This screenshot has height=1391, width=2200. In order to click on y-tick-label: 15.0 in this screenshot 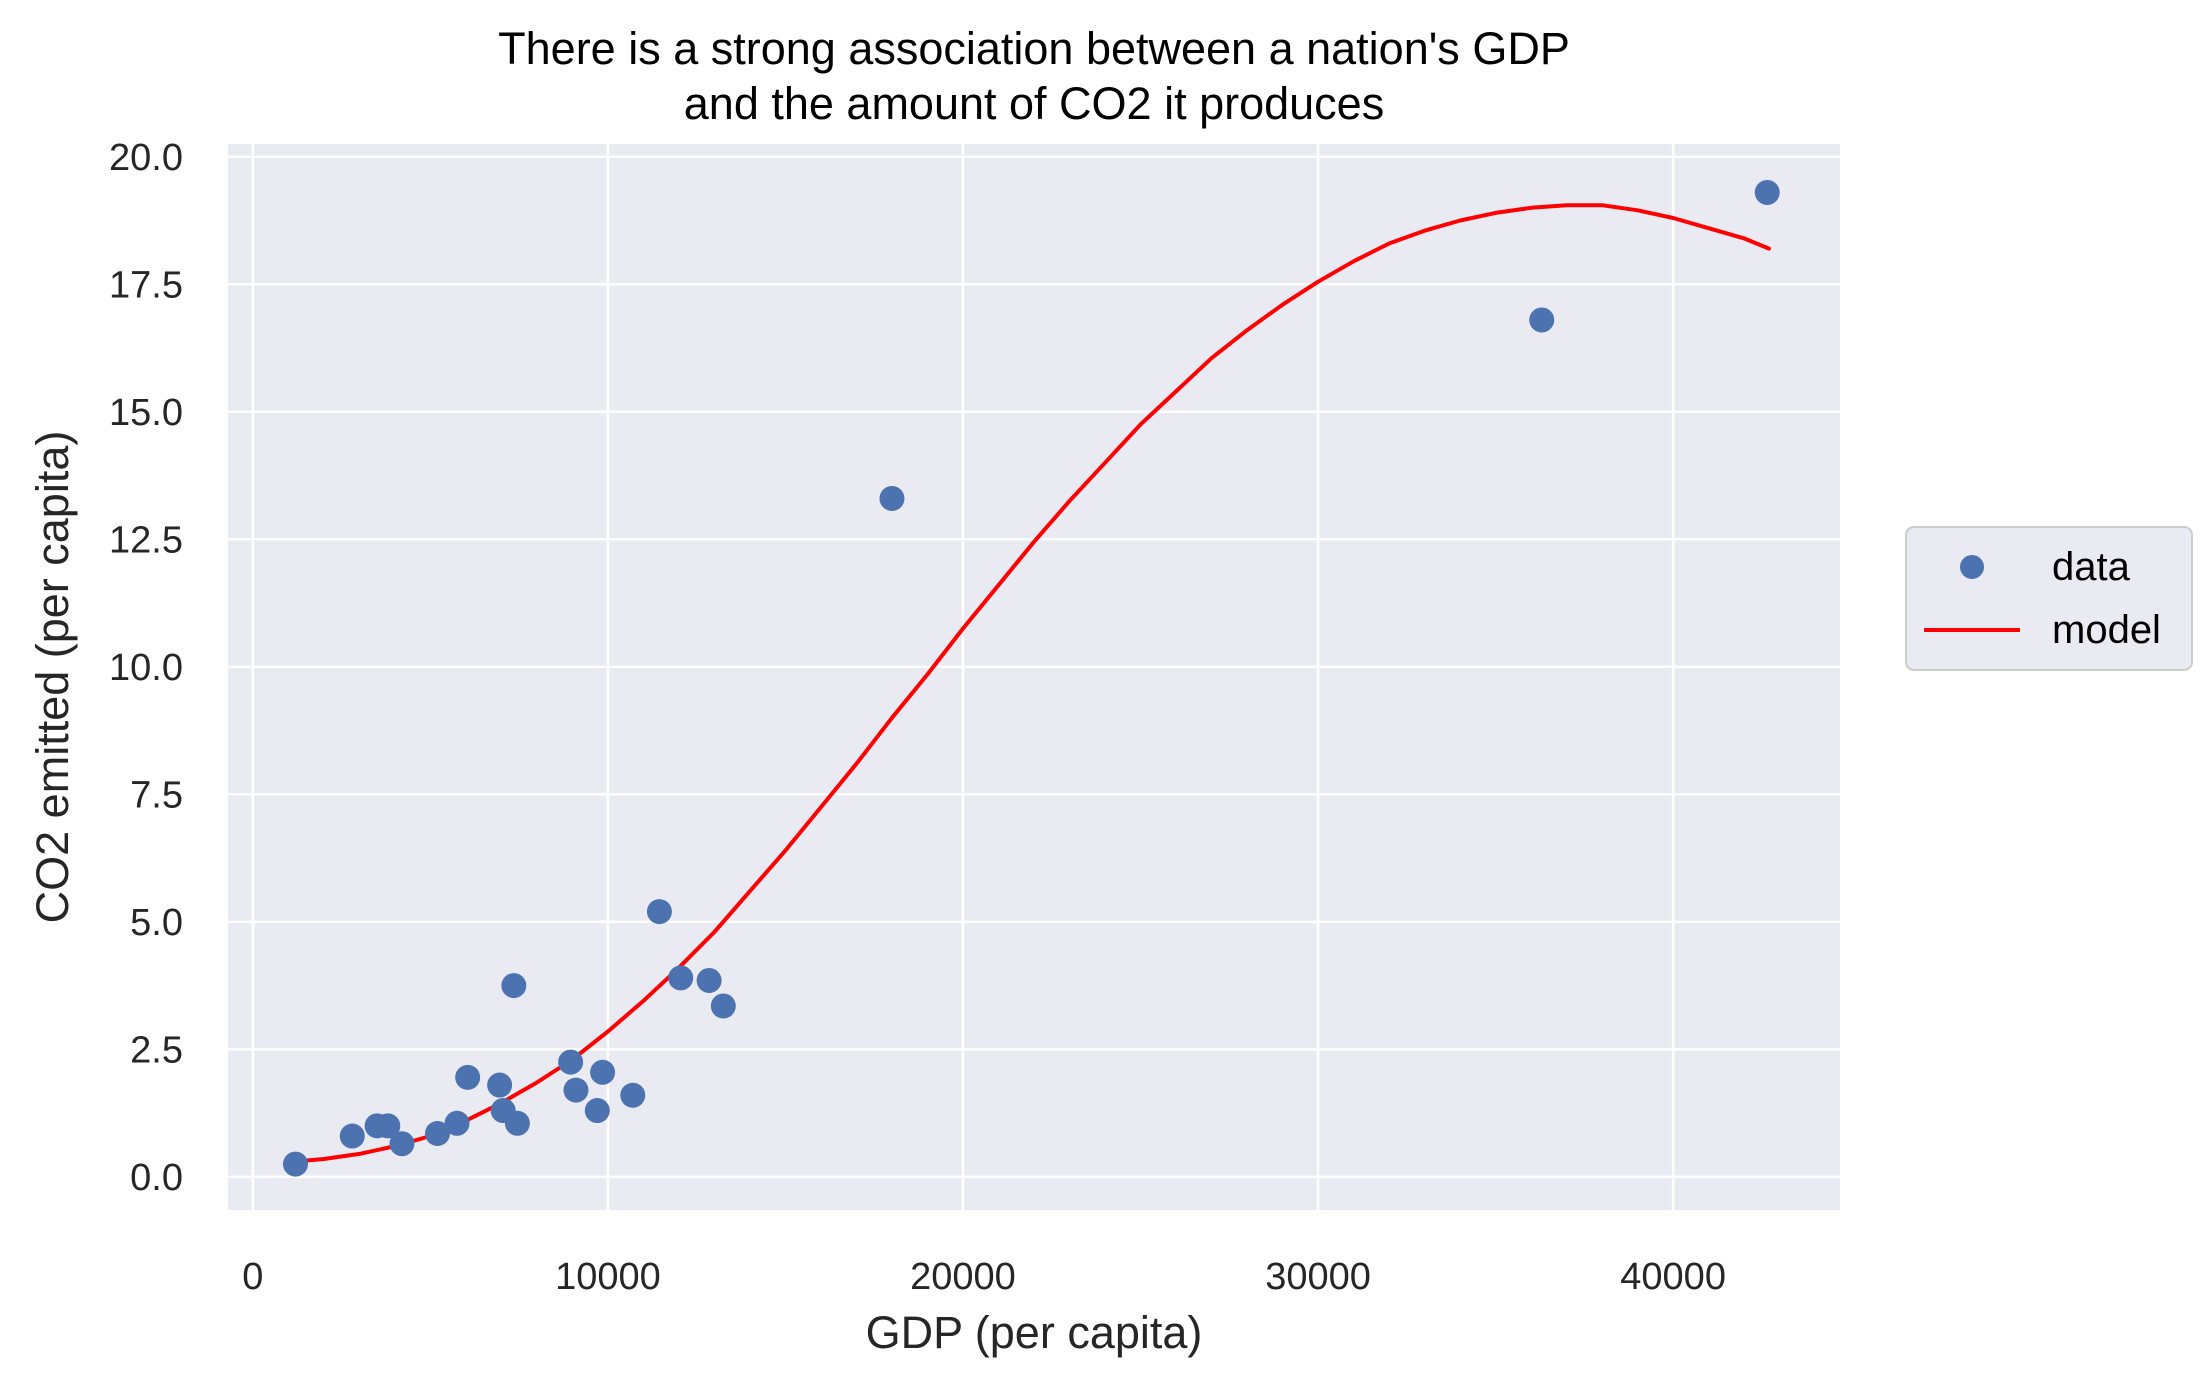, I will do `click(146, 413)`.